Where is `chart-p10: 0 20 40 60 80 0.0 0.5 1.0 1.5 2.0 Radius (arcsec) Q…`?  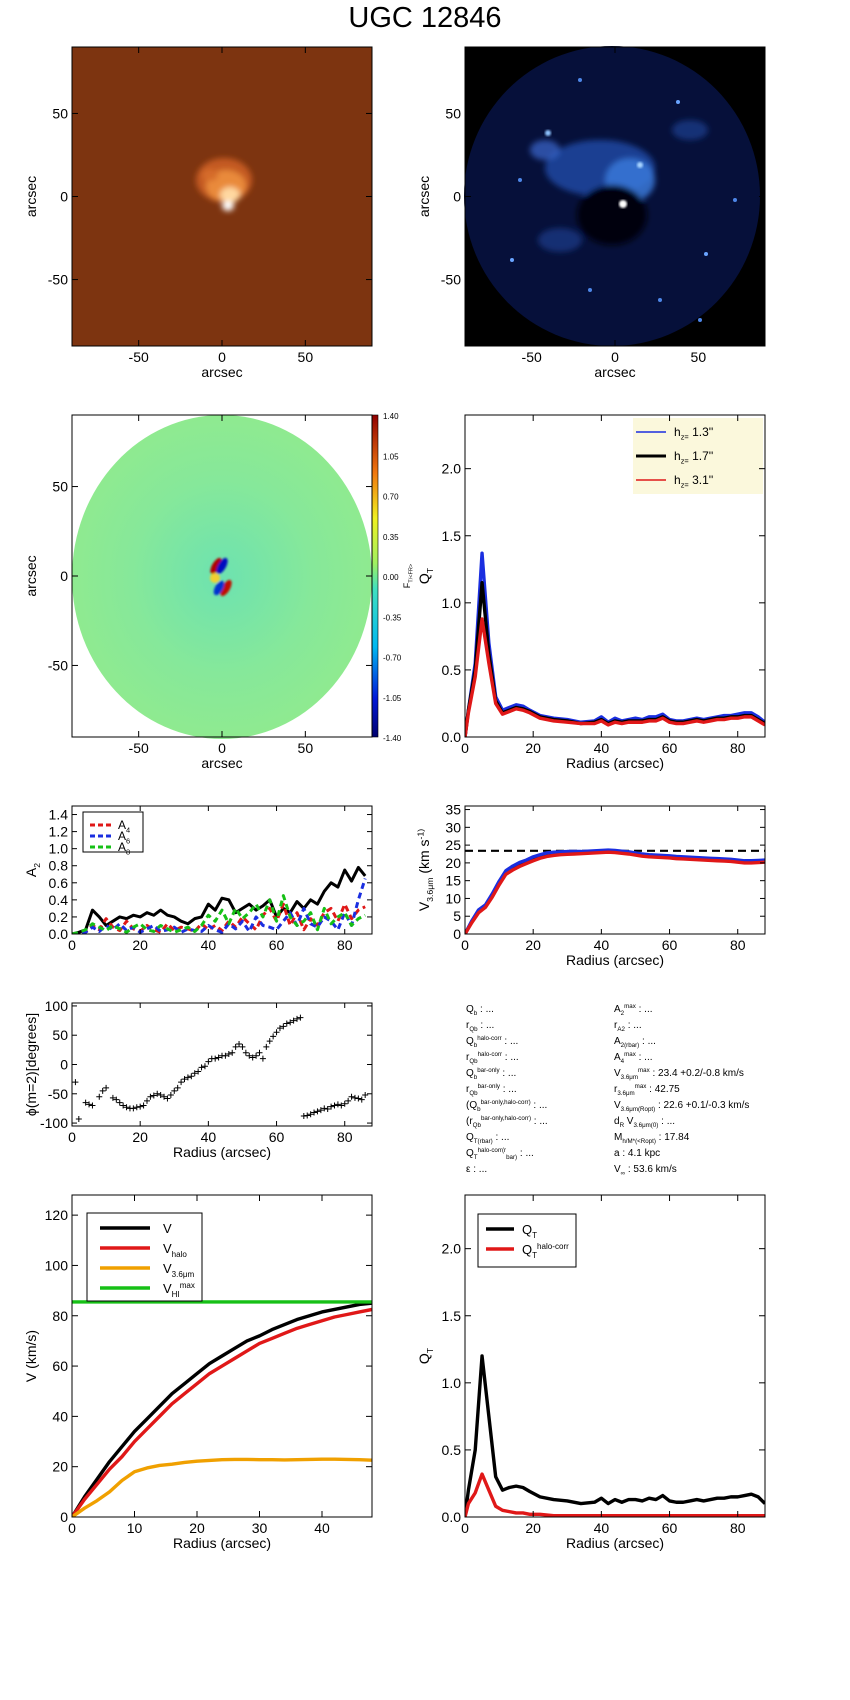 chart-p10: 0 20 40 60 80 0.0 0.5 1.0 1.5 2.0 Radius (arcsec) Q… is located at coordinates (591, 1372).